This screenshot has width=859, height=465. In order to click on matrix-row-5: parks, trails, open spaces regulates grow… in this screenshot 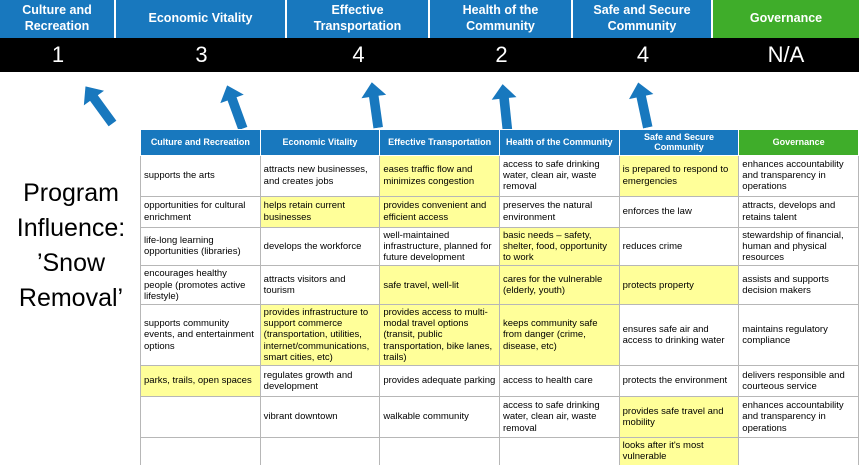, I will do `click(499, 380)`.